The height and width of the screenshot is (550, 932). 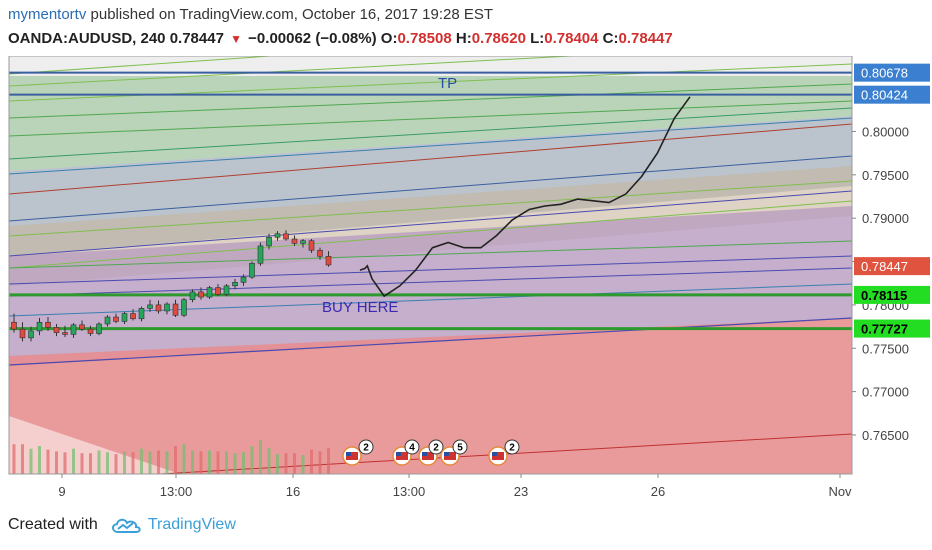 I want to click on svg-text: 4, so click(x=412, y=448).